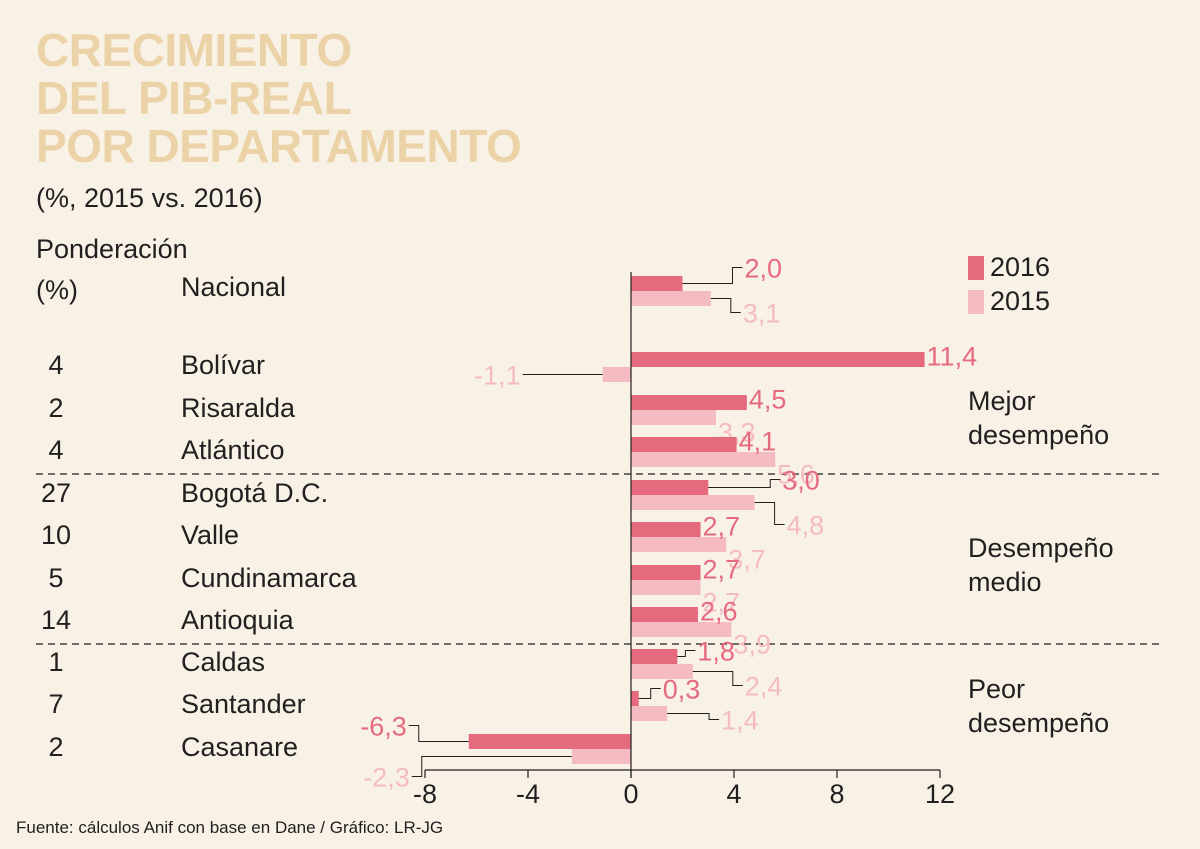  I want to click on legend-swatch-2016, so click(976, 267).